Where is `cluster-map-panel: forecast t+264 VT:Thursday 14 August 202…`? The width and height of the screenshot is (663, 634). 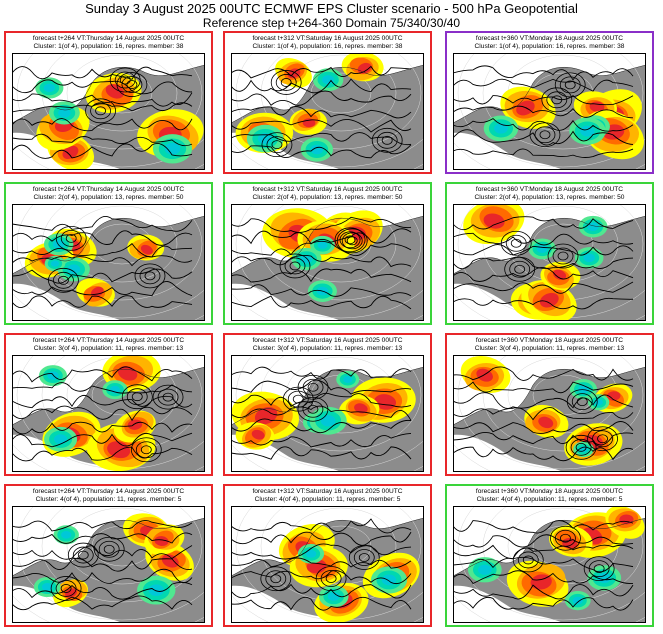
cluster-map-panel: forecast t+264 VT:Thursday 14 August 202… is located at coordinates (108, 555).